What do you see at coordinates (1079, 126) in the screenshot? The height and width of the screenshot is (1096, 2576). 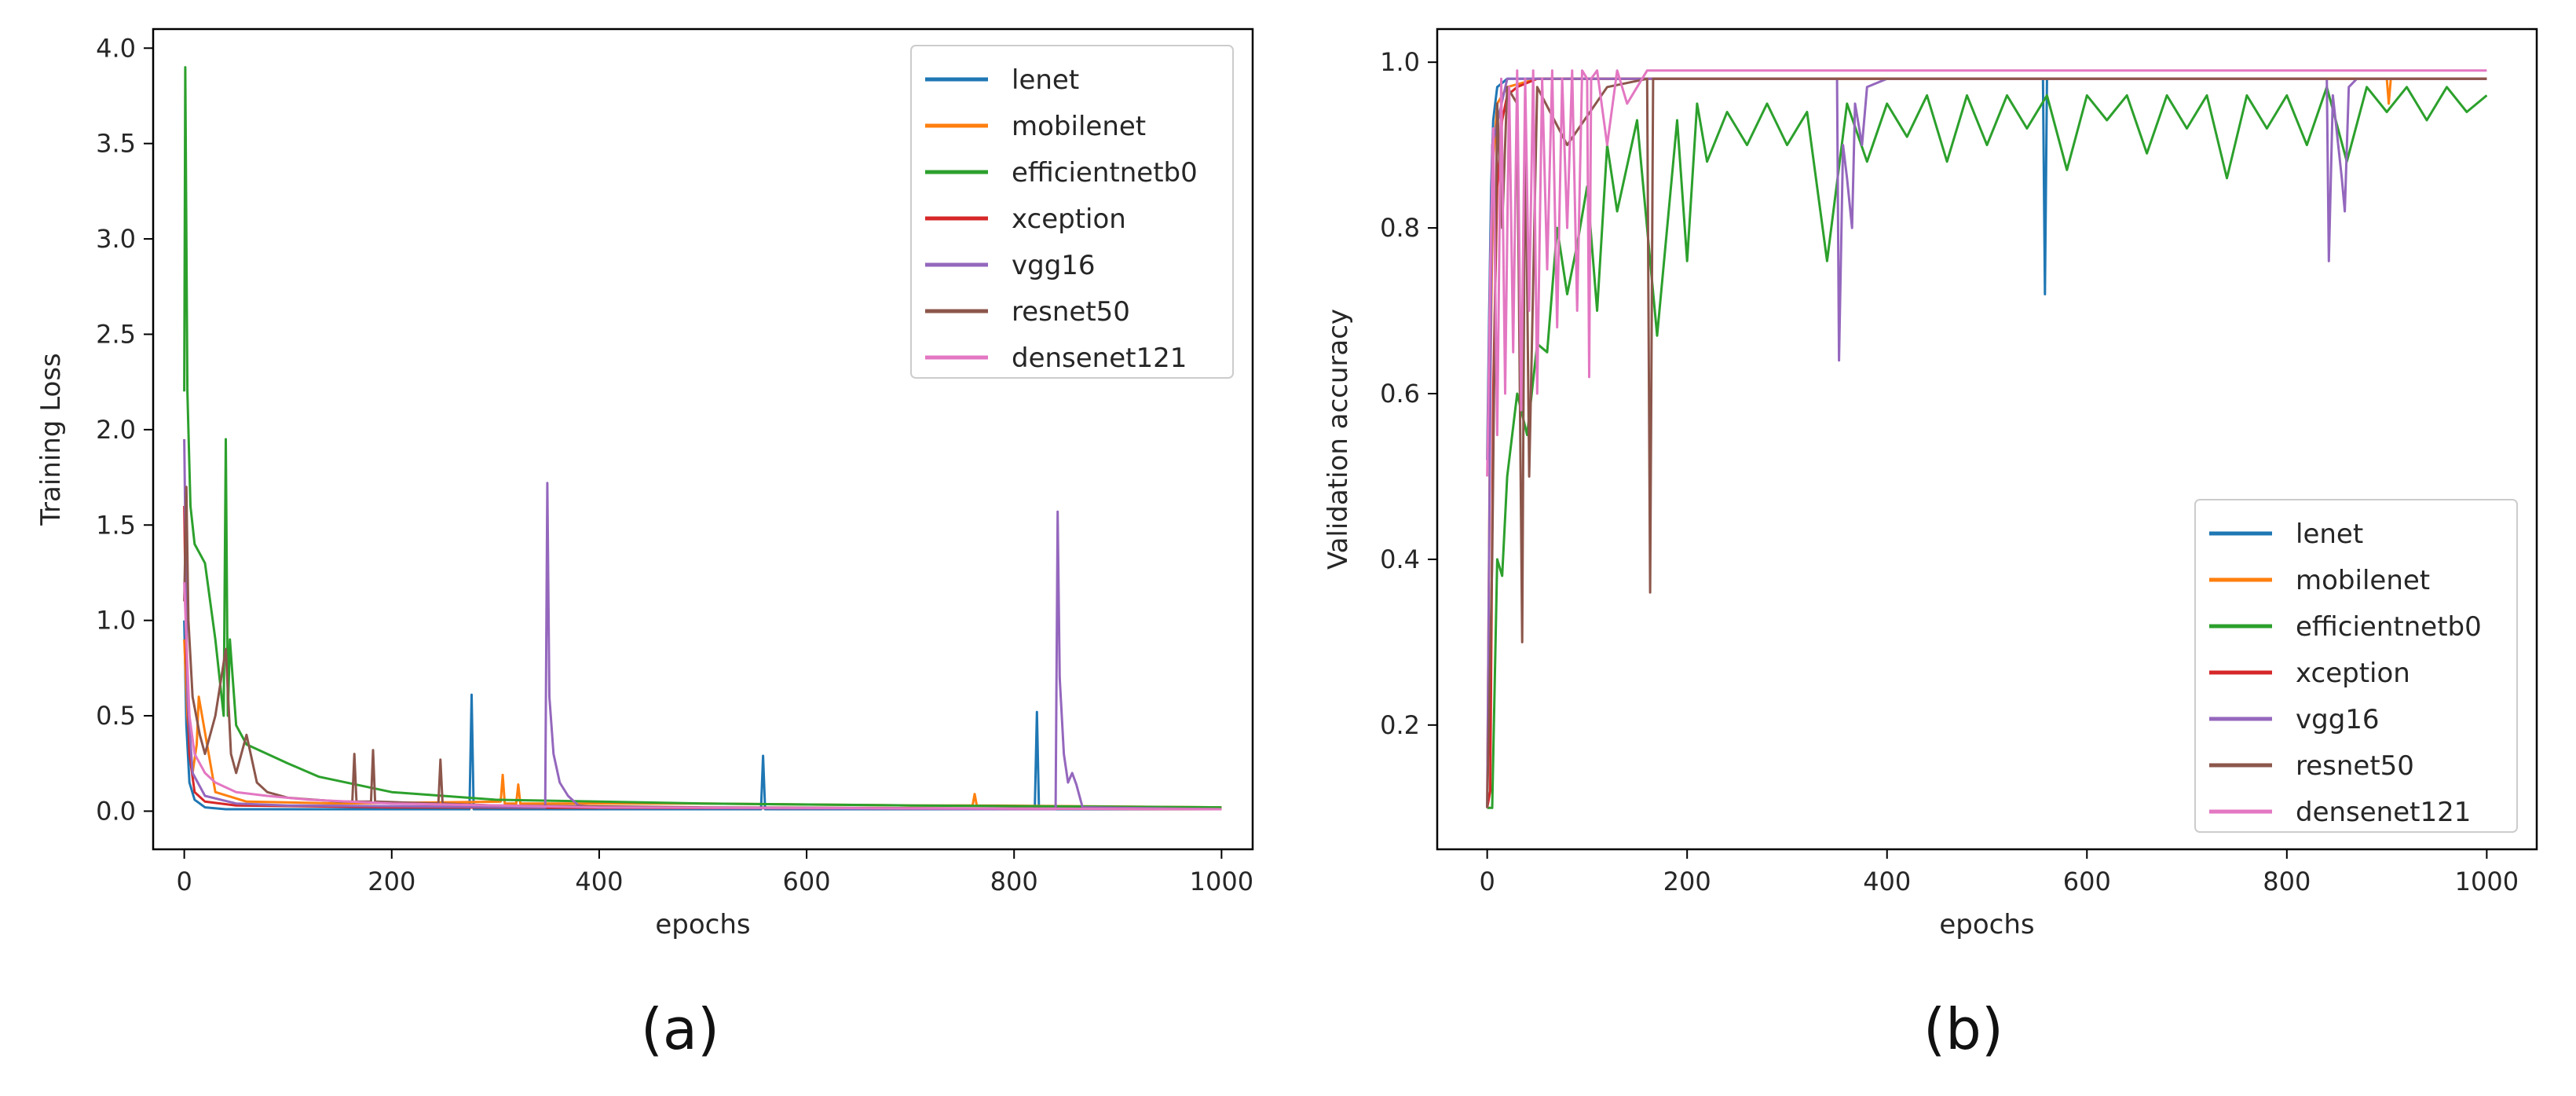 I see `panel-a-legend-label-mobilenet: mobilenet` at bounding box center [1079, 126].